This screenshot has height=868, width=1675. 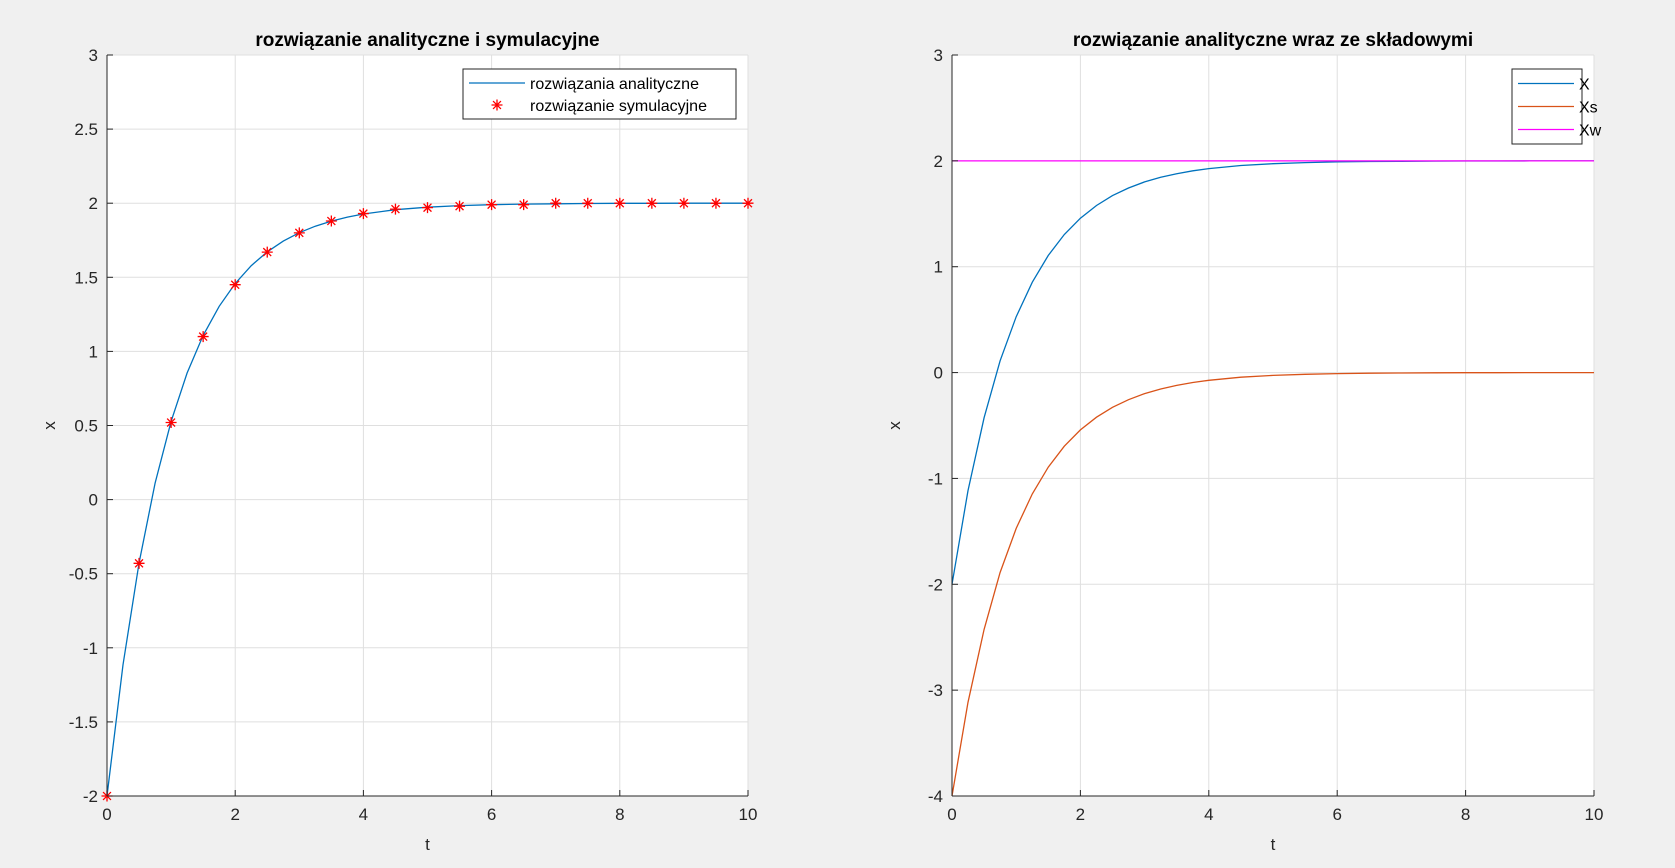 I want to click on legend-label: rozwiązania analityczne, so click(x=614, y=84).